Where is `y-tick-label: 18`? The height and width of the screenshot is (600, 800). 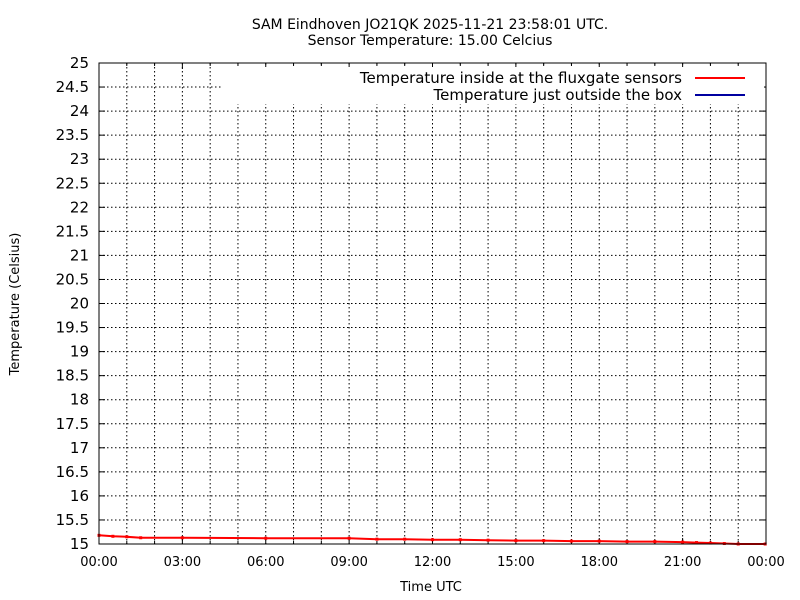 y-tick-label: 18 is located at coordinates (79, 400).